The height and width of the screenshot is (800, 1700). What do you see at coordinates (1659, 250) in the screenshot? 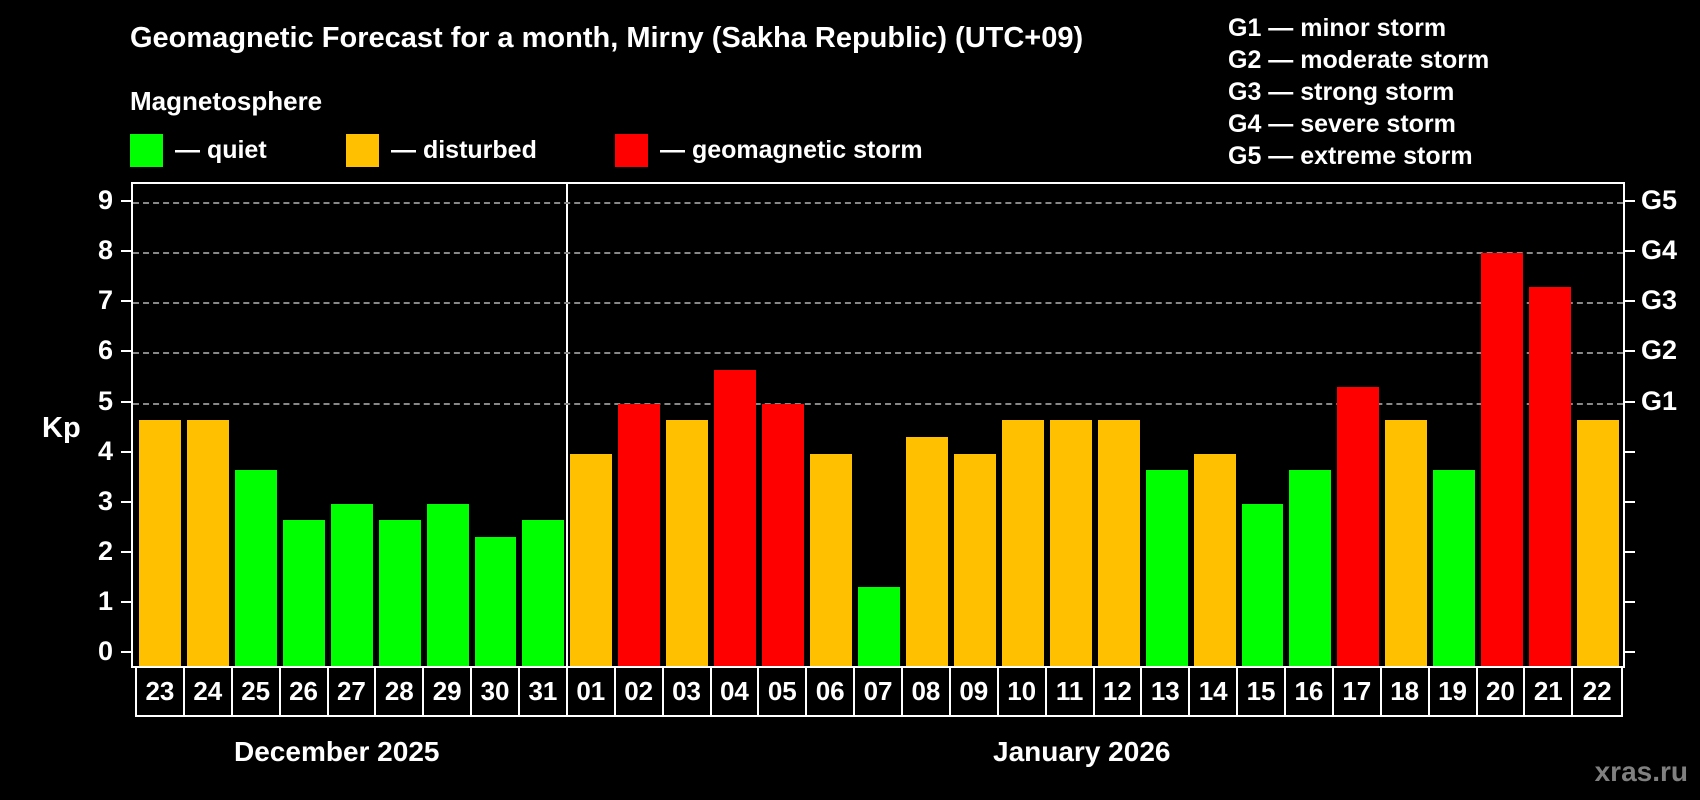
I see `g-scale-label-g4: G4` at bounding box center [1659, 250].